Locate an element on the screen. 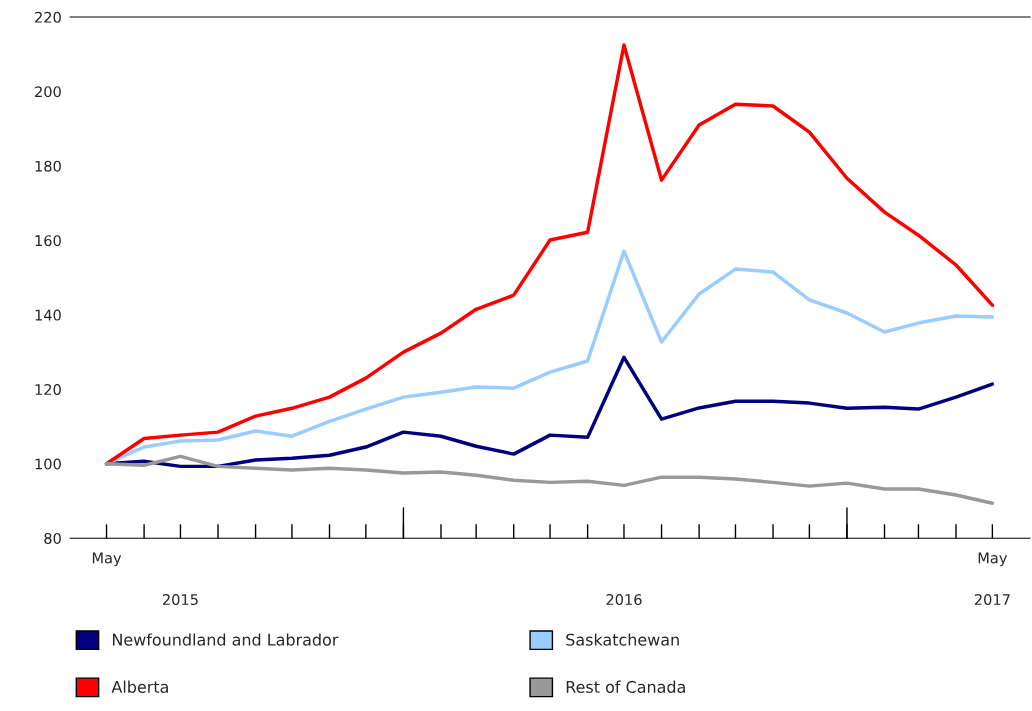 The height and width of the screenshot is (711, 1032). legend-label: Alberta is located at coordinates (139, 686).